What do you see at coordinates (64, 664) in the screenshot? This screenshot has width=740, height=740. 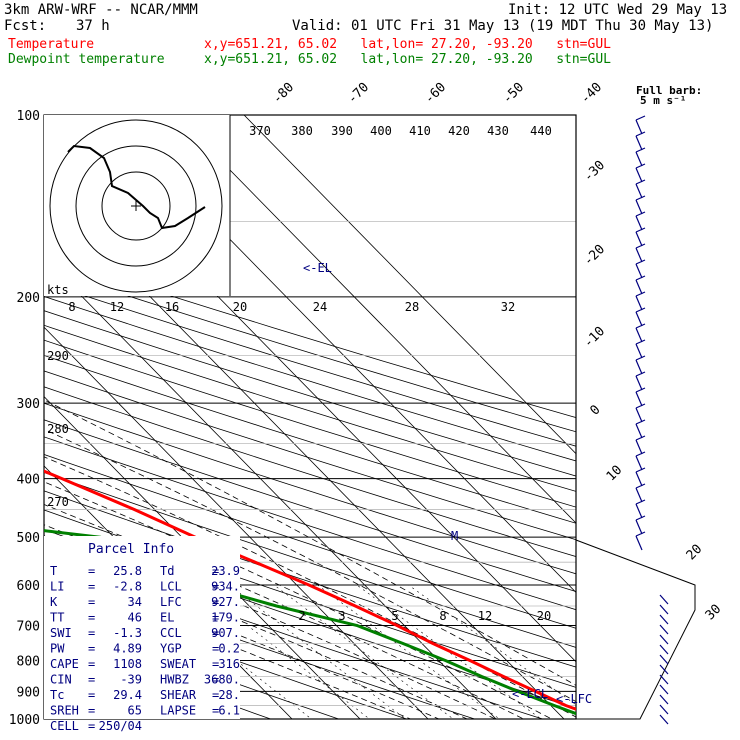 I see `parcel-info-cell: CAPE` at bounding box center [64, 664].